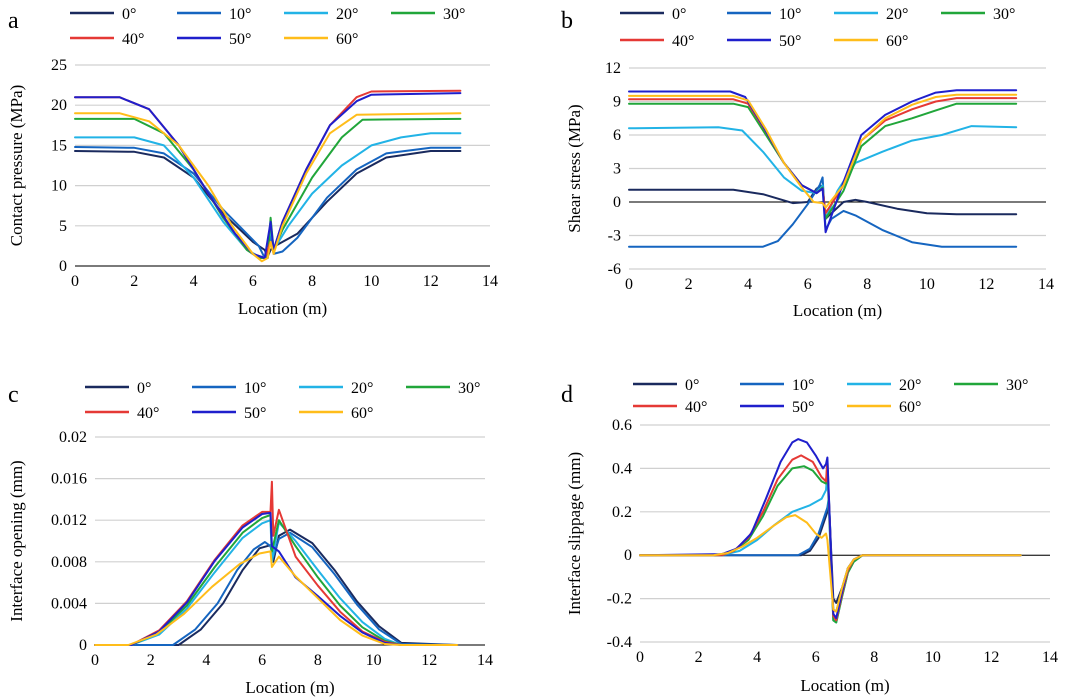 This screenshot has width=1065, height=697. What do you see at coordinates (16, 165) in the screenshot?
I see `y-axis-label: Contact pressure (MPa)` at bounding box center [16, 165].